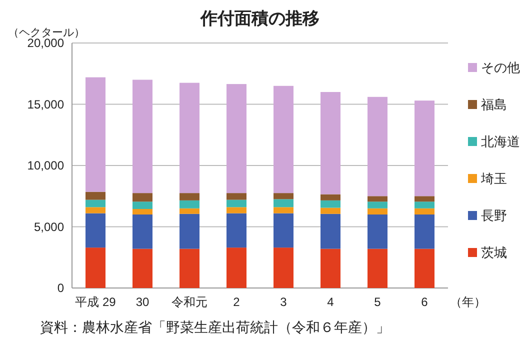 Image resolution: width=520 pixels, height=346 pixels. I want to click on legend-label: 埼玉, so click(493, 178).